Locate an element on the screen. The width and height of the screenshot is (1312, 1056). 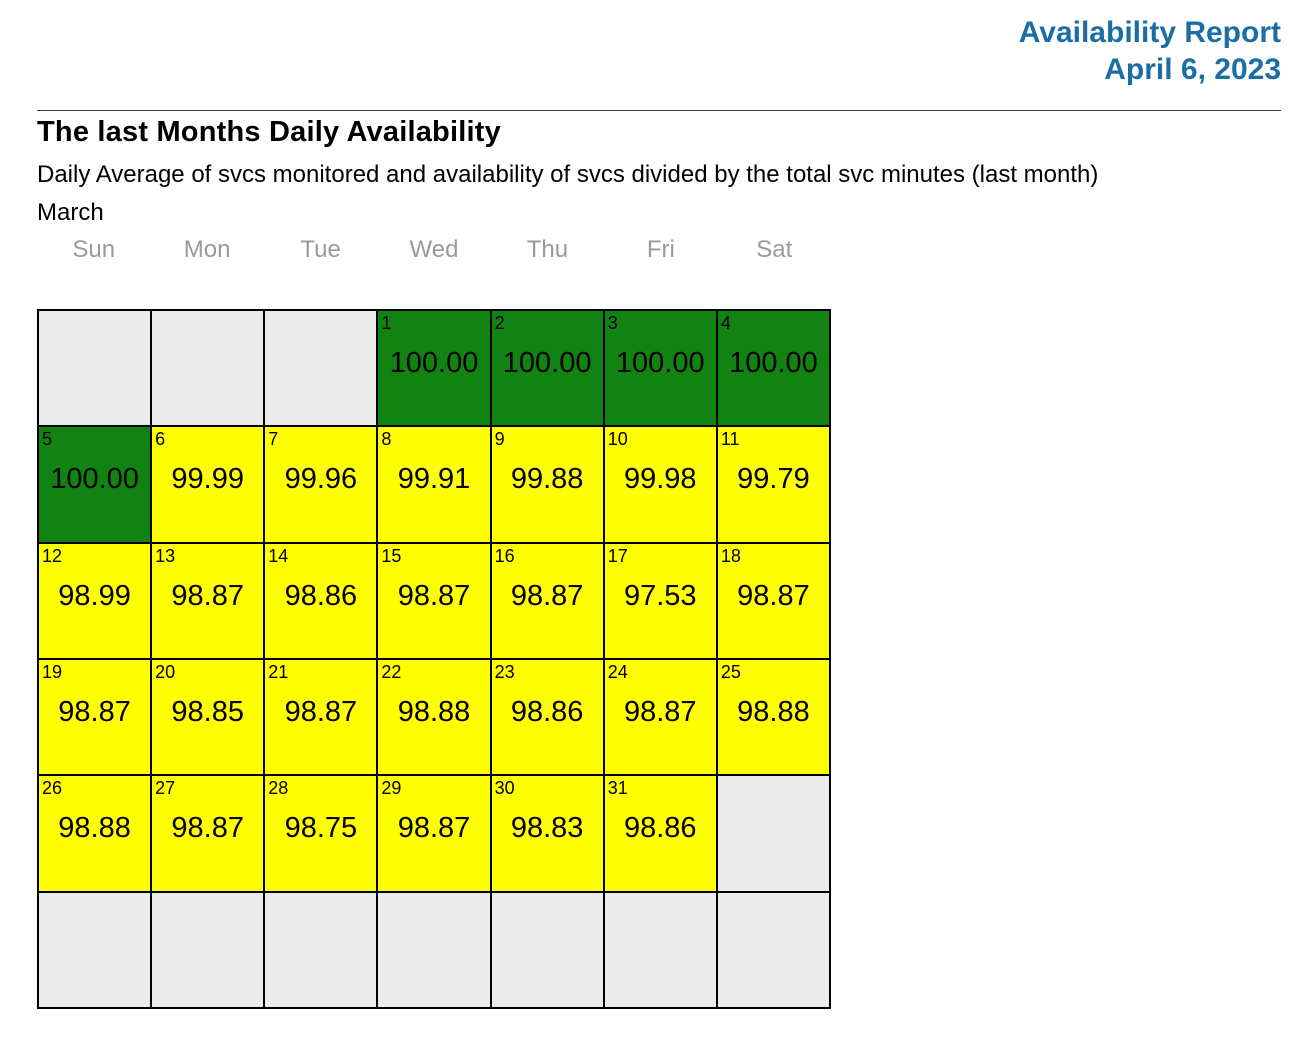
day-number: 18 is located at coordinates (730, 555).